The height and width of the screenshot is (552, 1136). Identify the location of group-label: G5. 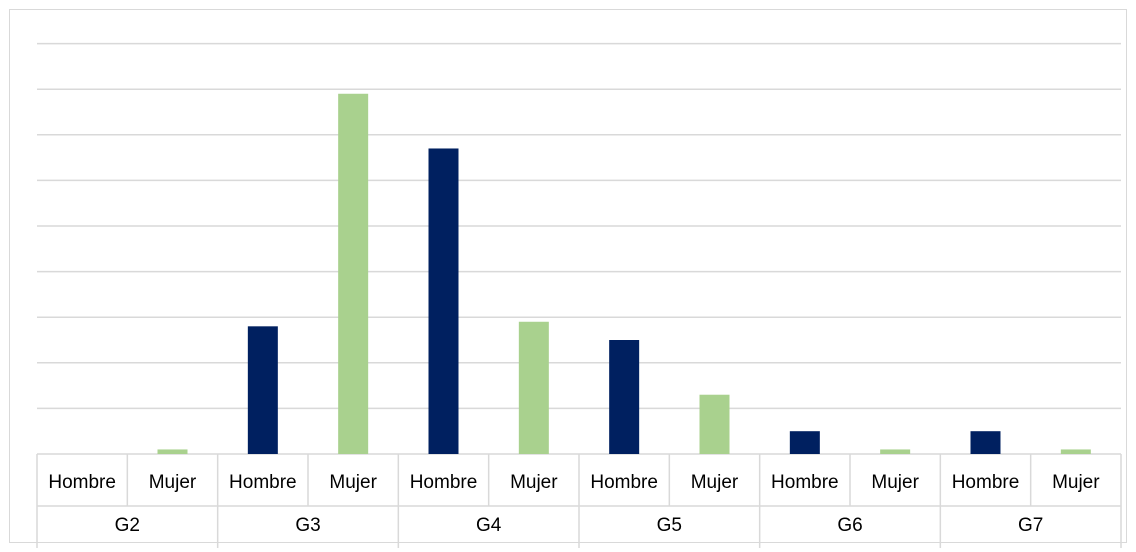
(669, 525).